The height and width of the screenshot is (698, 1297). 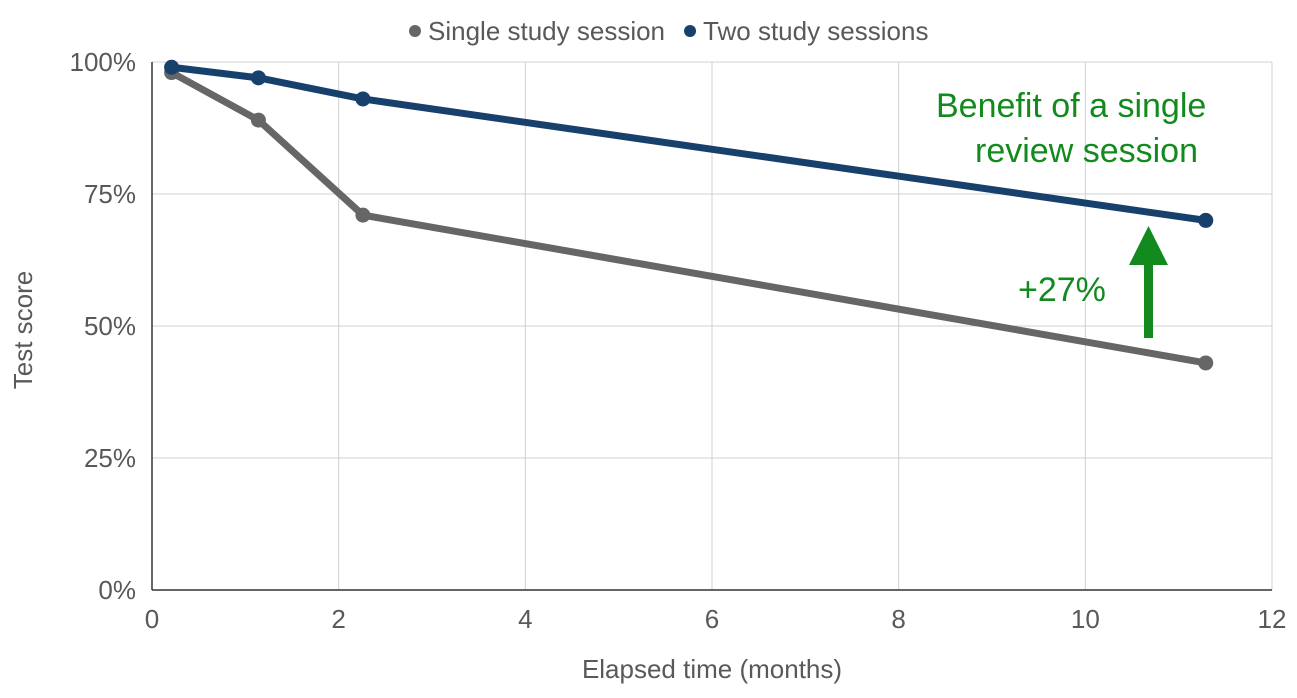 I want to click on legend-label-0: Single study session, so click(x=546, y=31).